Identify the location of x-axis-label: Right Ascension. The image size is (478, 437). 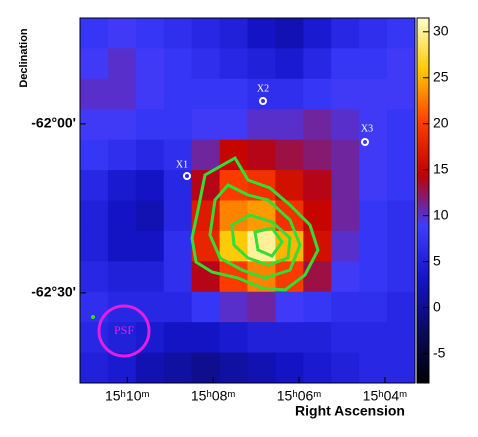
(350, 411).